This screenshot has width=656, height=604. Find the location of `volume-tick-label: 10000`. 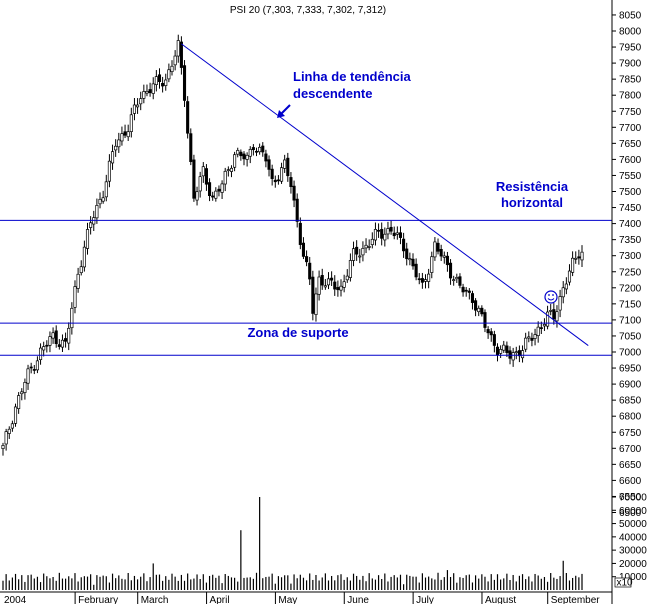

volume-tick-label: 10000 is located at coordinates (633, 577).